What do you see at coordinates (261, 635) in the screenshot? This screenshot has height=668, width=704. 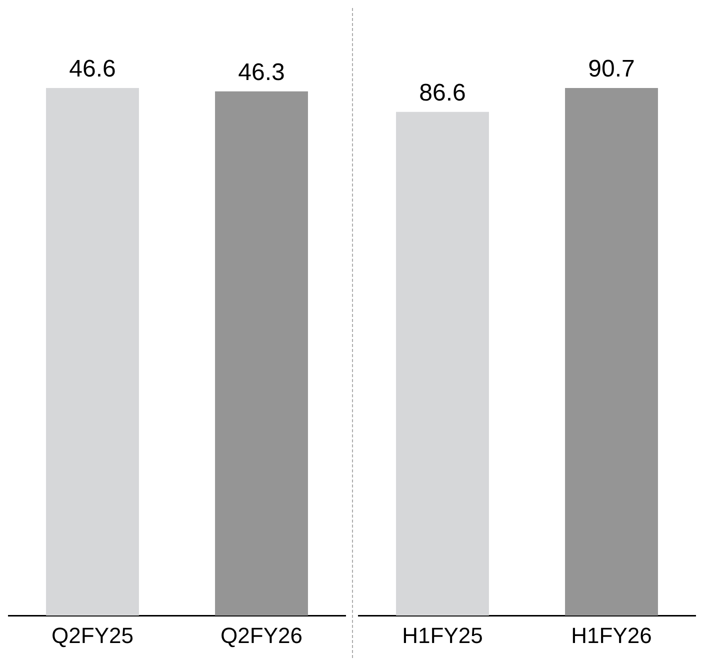 I see `x-tick-label: Q2FY26` at bounding box center [261, 635].